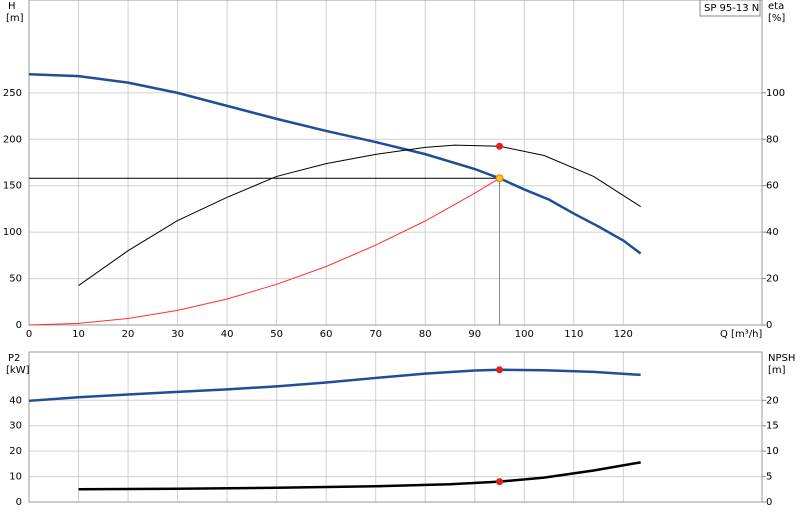 The height and width of the screenshot is (520, 800). I want to click on y2-label: NPSH, so click(781, 358).